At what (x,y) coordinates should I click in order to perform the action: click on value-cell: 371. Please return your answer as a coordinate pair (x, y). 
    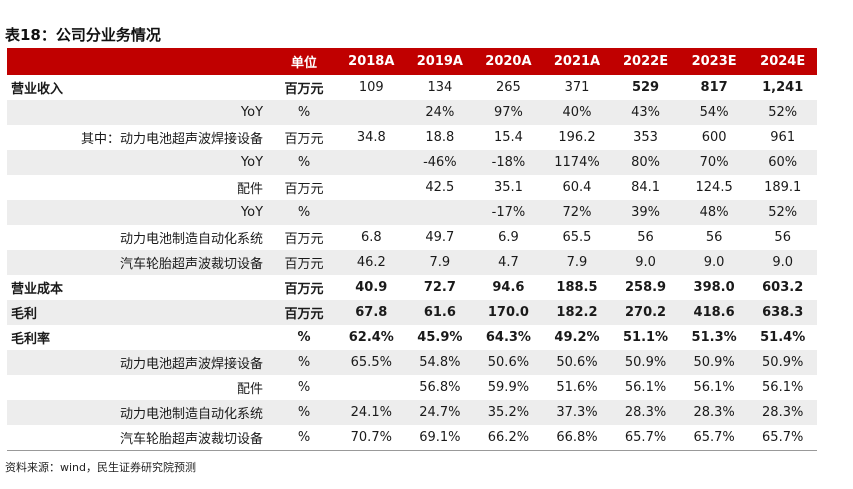
    Looking at the image, I should click on (577, 87).